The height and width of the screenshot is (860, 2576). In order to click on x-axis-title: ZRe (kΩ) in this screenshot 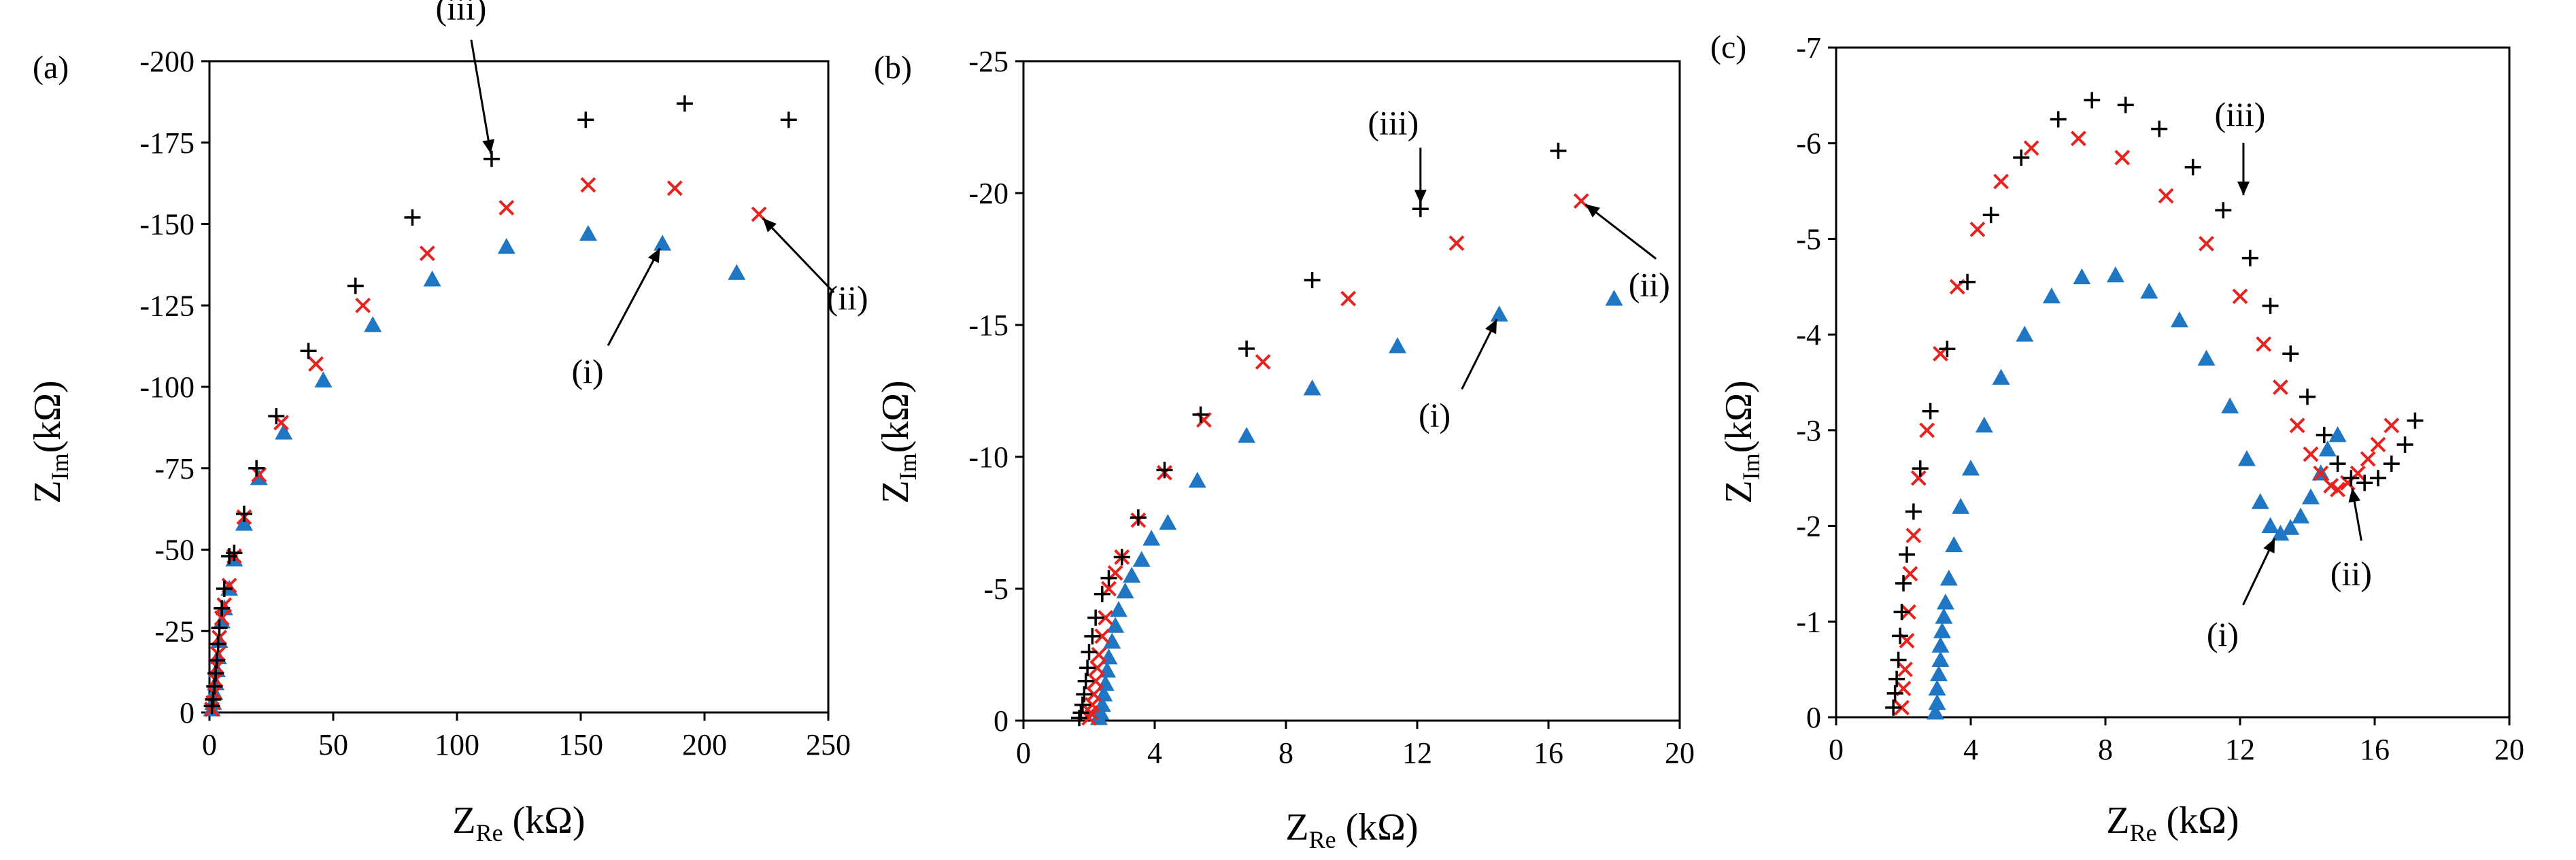, I will do `click(1351, 829)`.